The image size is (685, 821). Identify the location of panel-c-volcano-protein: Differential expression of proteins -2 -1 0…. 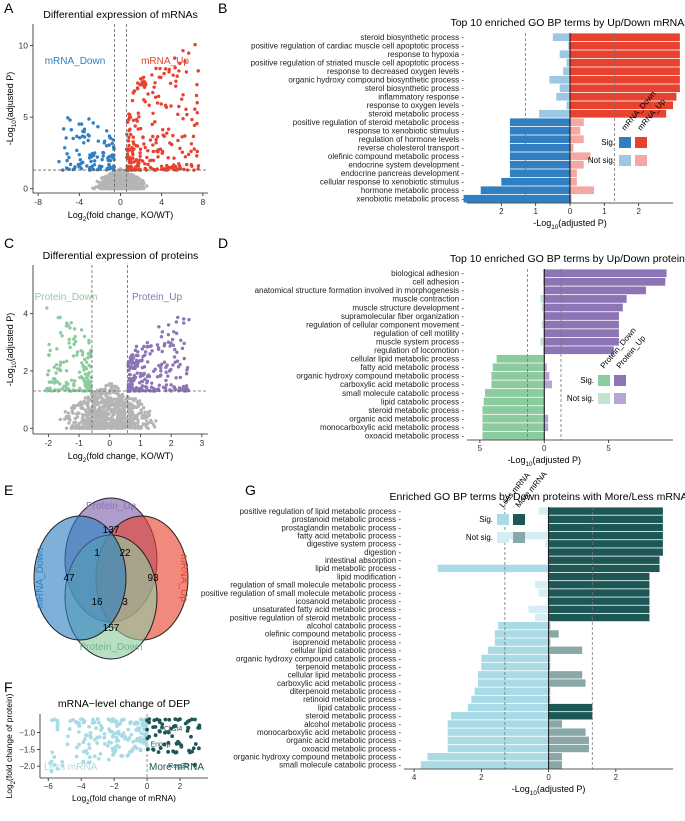
(106, 357).